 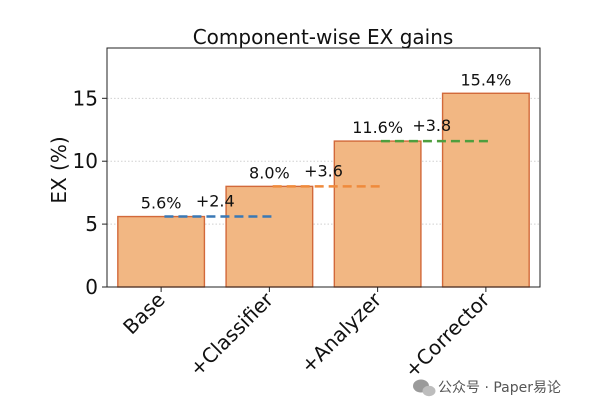 What do you see at coordinates (232, 334) in the screenshot?
I see `x-tick-label: +Classifier` at bounding box center [232, 334].